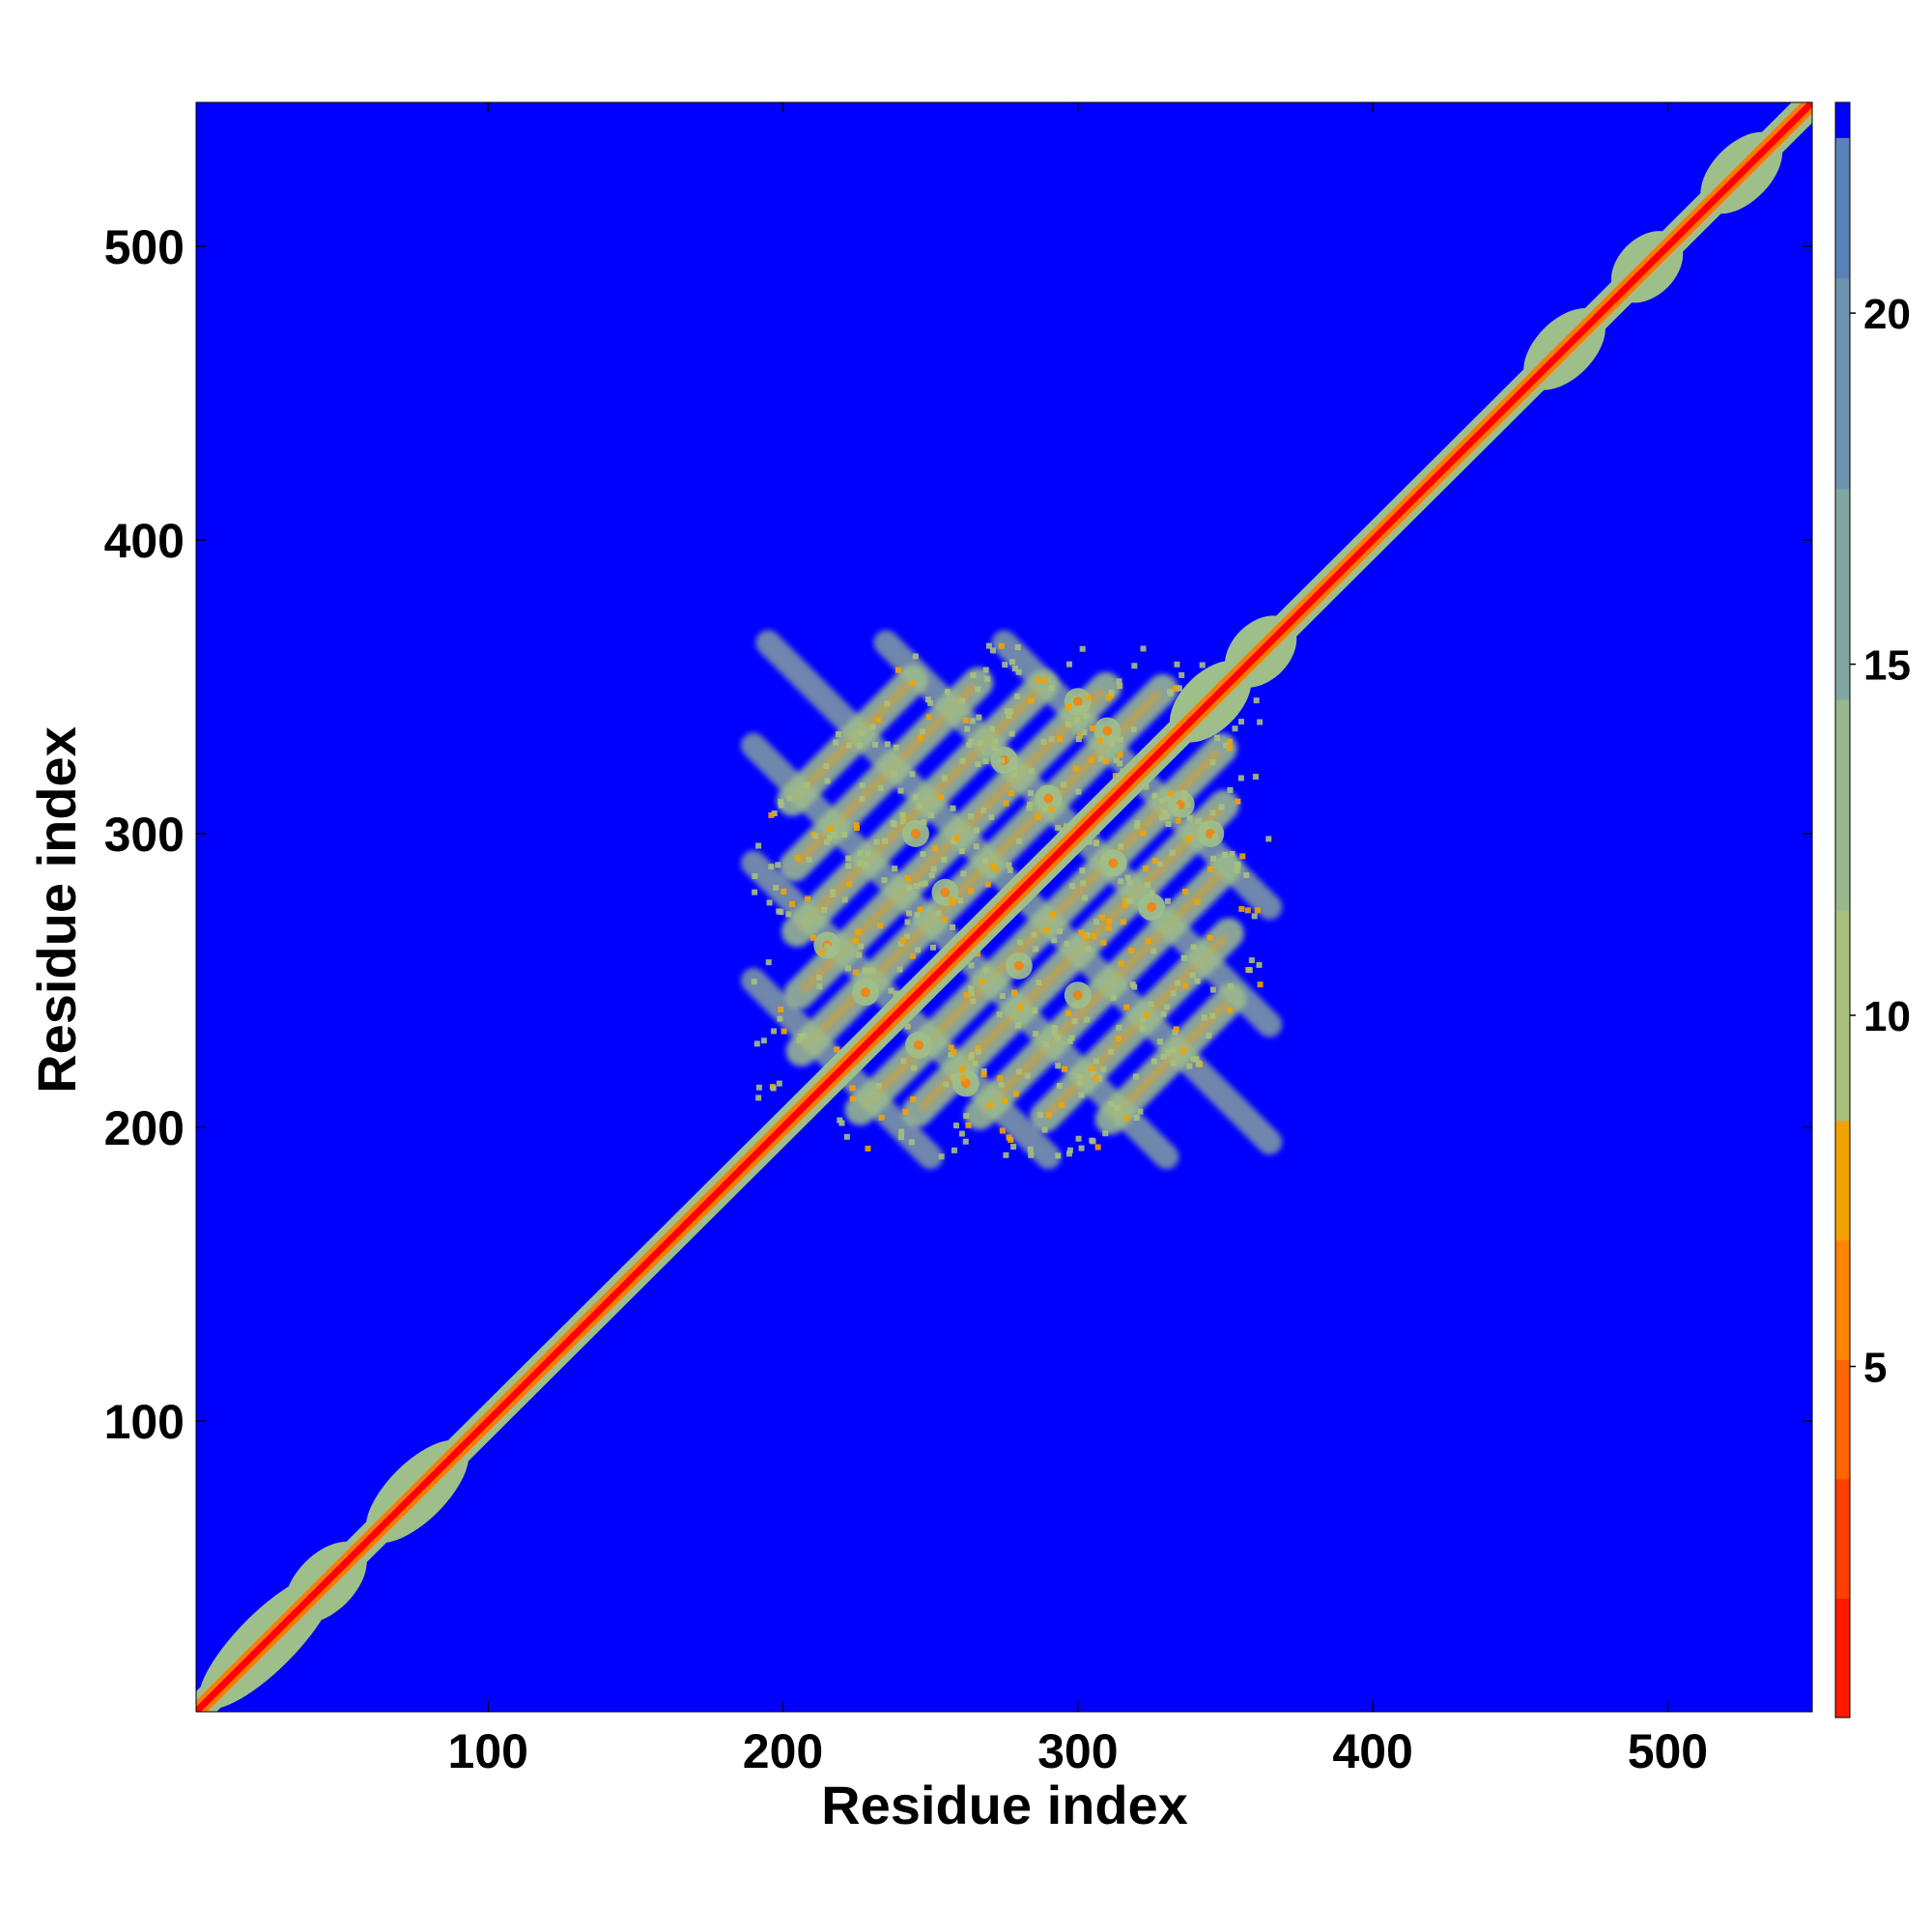  What do you see at coordinates (144, 835) in the screenshot?
I see `y-tick-label-300: 300` at bounding box center [144, 835].